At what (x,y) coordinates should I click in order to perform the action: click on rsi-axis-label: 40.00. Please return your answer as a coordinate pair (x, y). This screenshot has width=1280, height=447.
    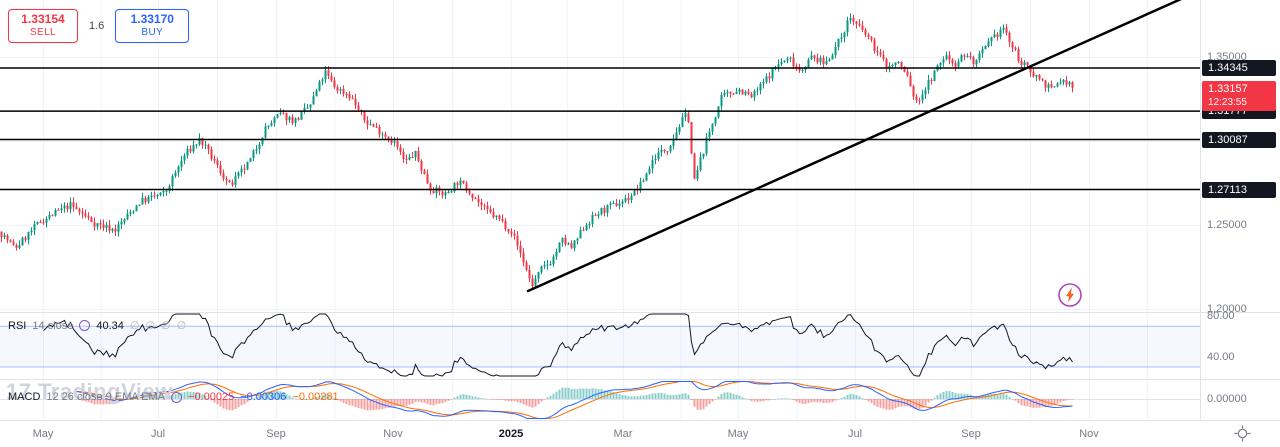
    Looking at the image, I should click on (1221, 356).